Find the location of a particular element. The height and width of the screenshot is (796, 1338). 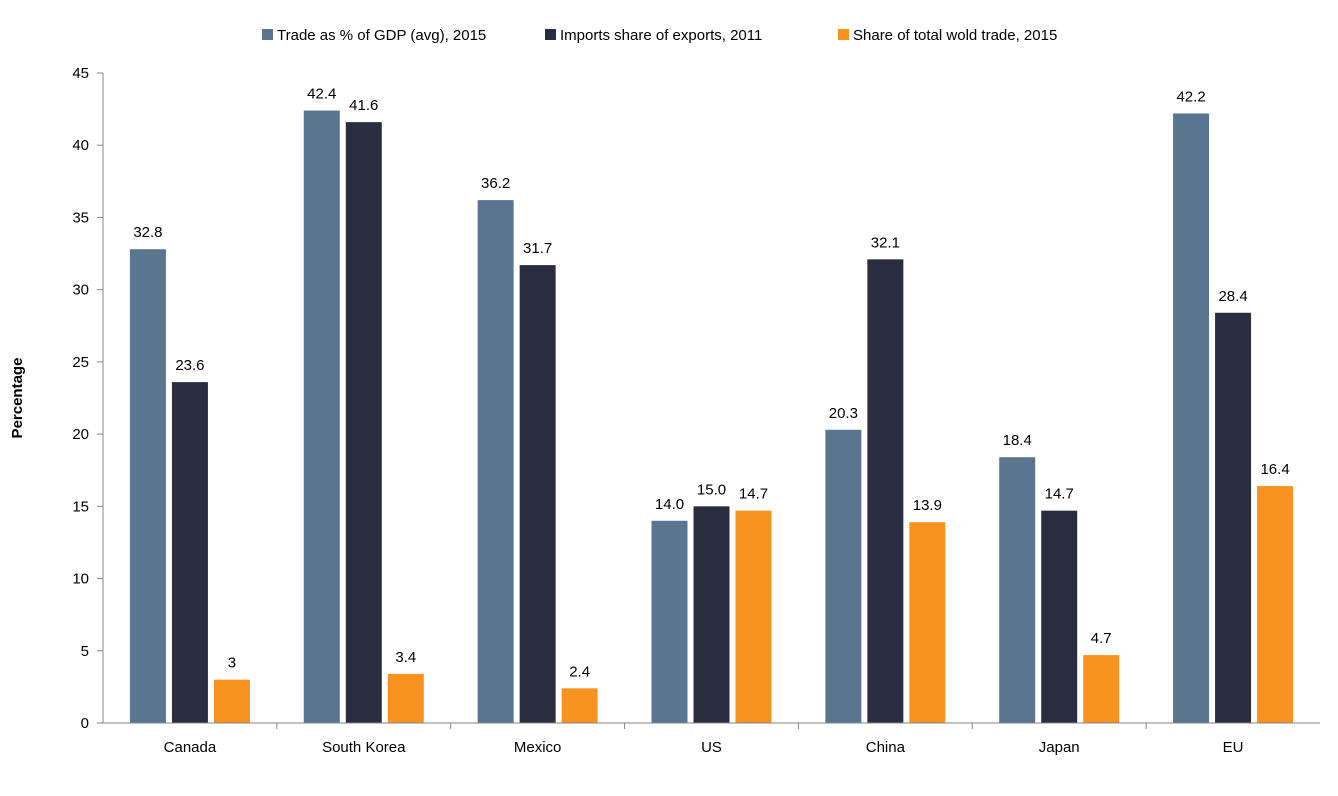

data-label-eu-series-1: 42.2 is located at coordinates (1190, 96).